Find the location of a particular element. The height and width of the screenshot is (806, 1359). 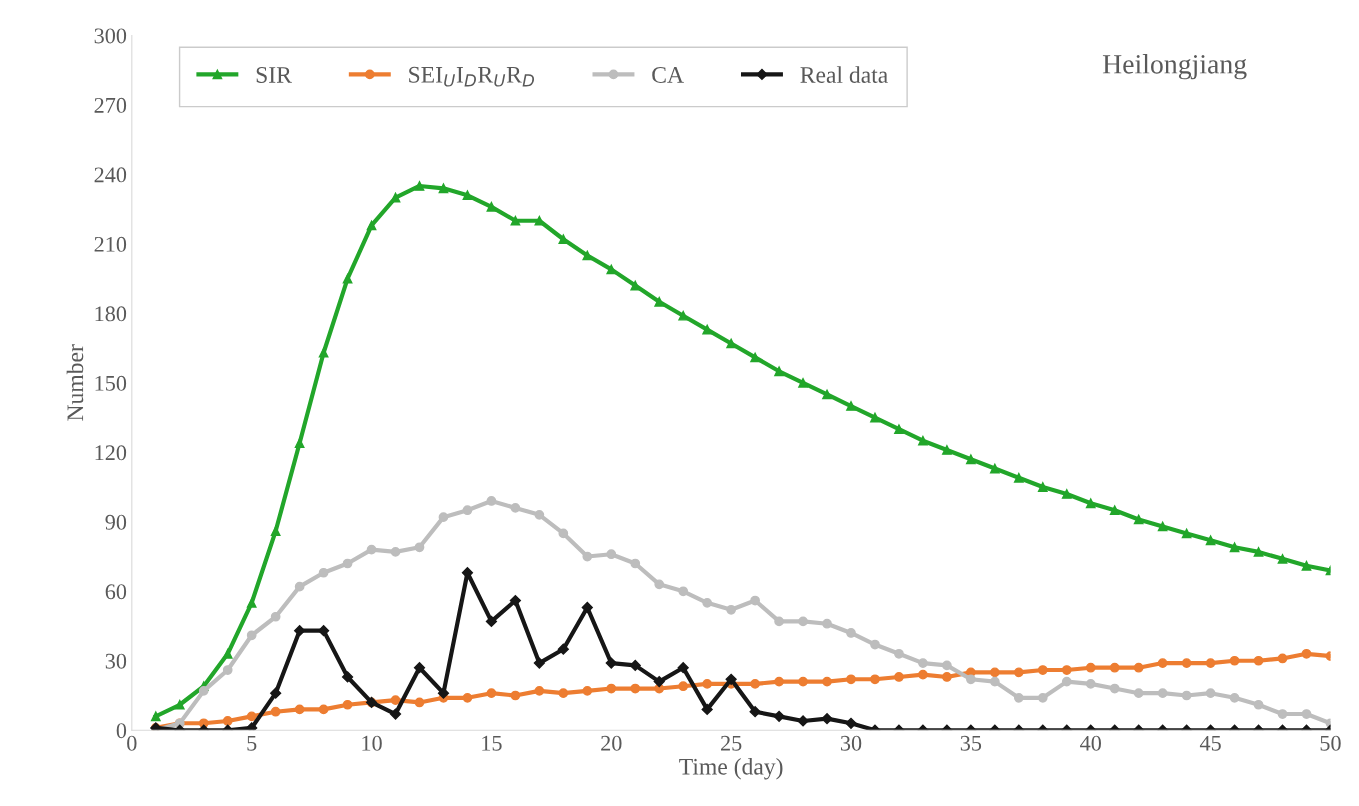

legend-label: SIR is located at coordinates (274, 75).